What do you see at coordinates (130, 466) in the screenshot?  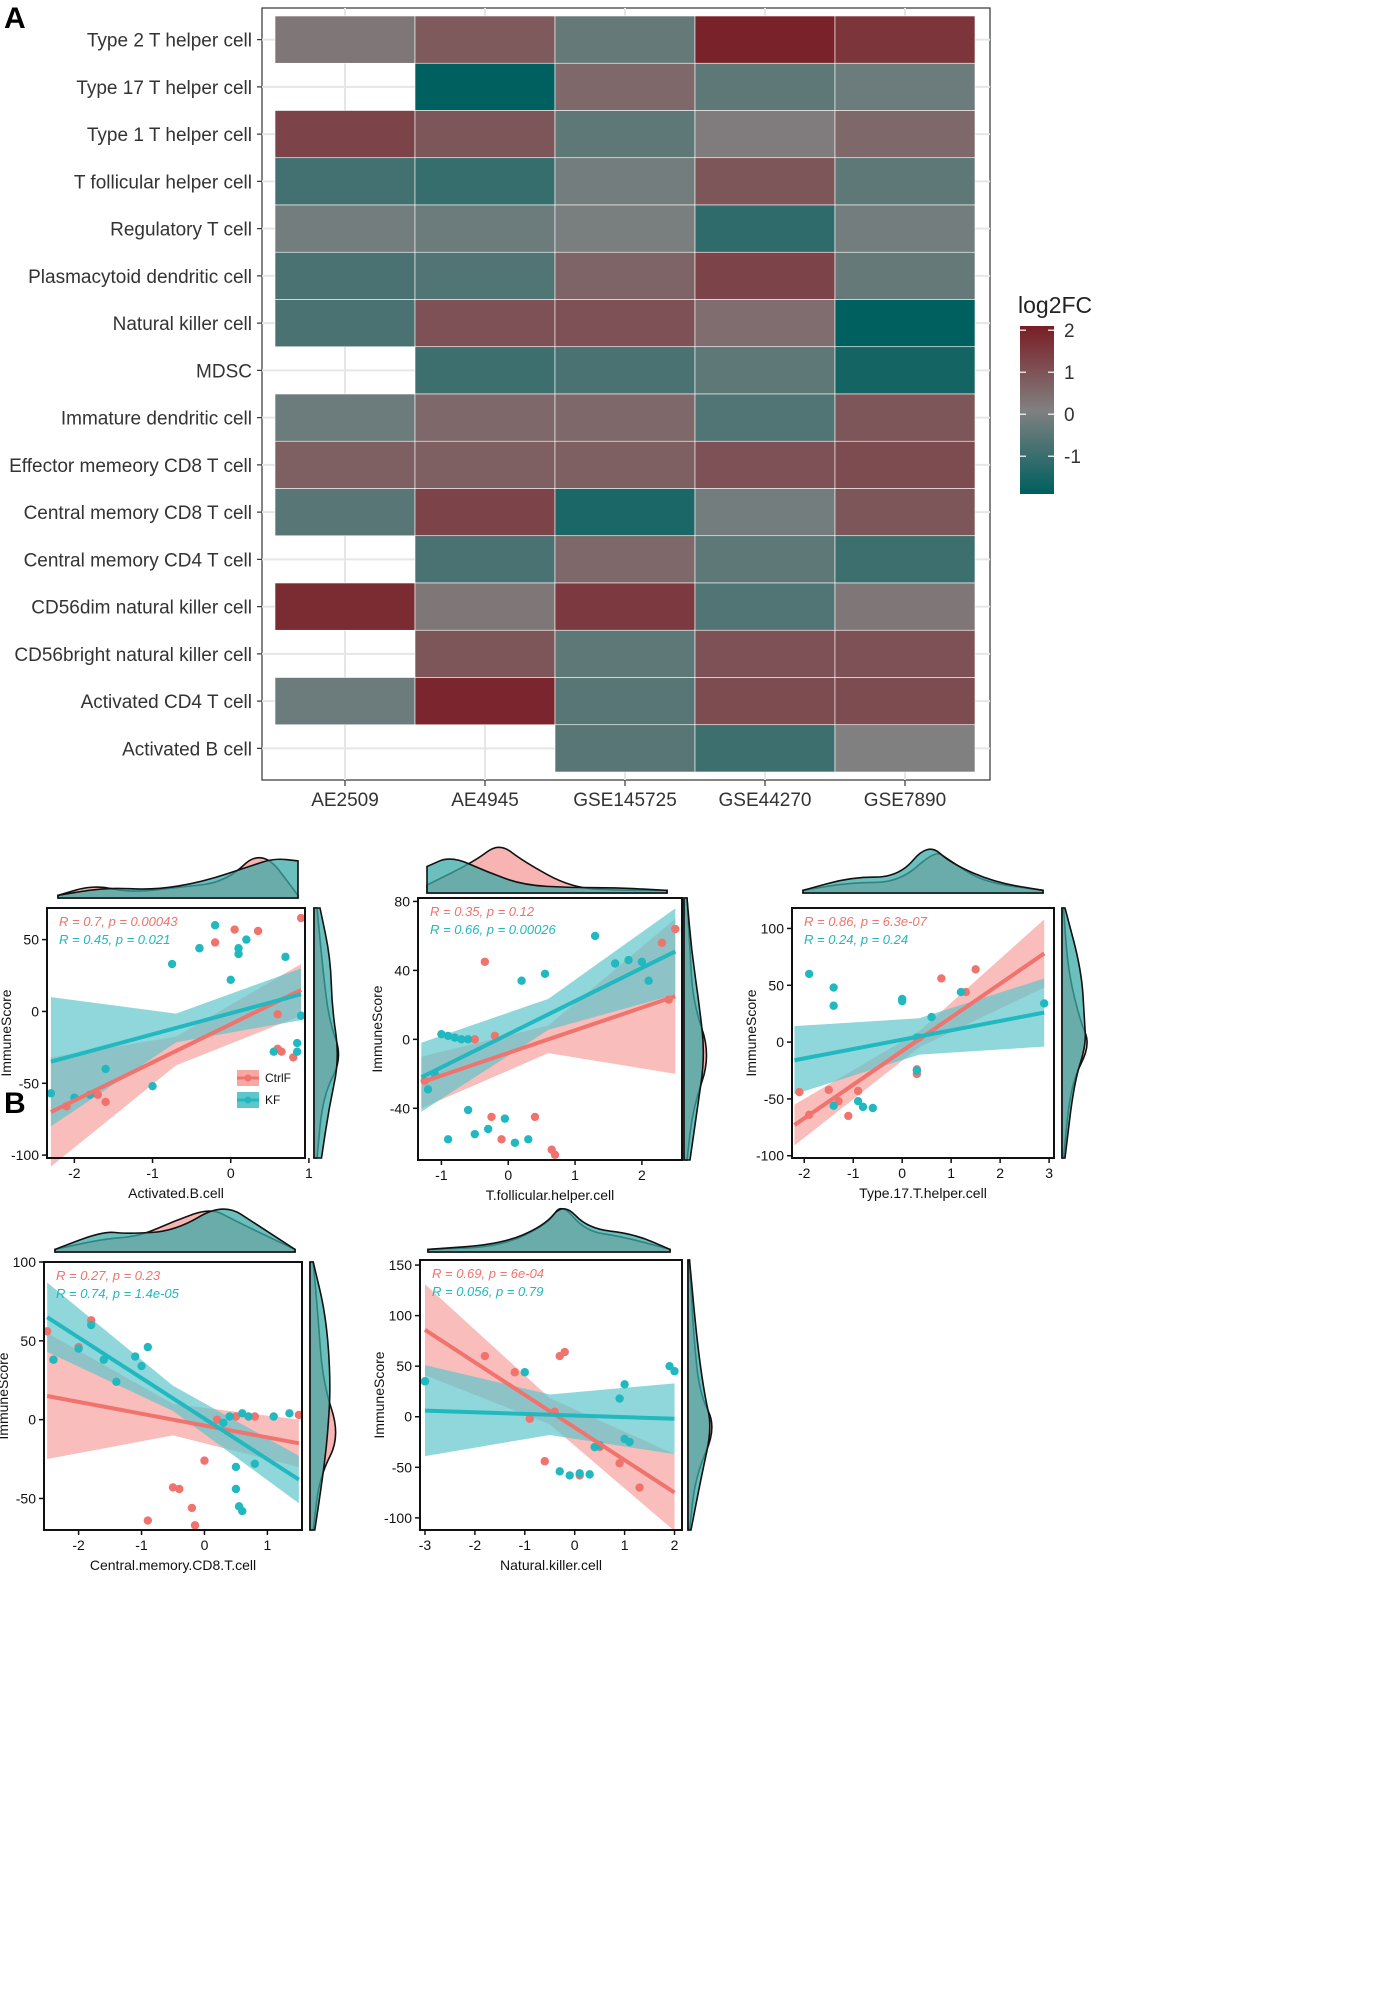 I see `heatmap-row-label: Effector memeory CD8 T cell` at bounding box center [130, 466].